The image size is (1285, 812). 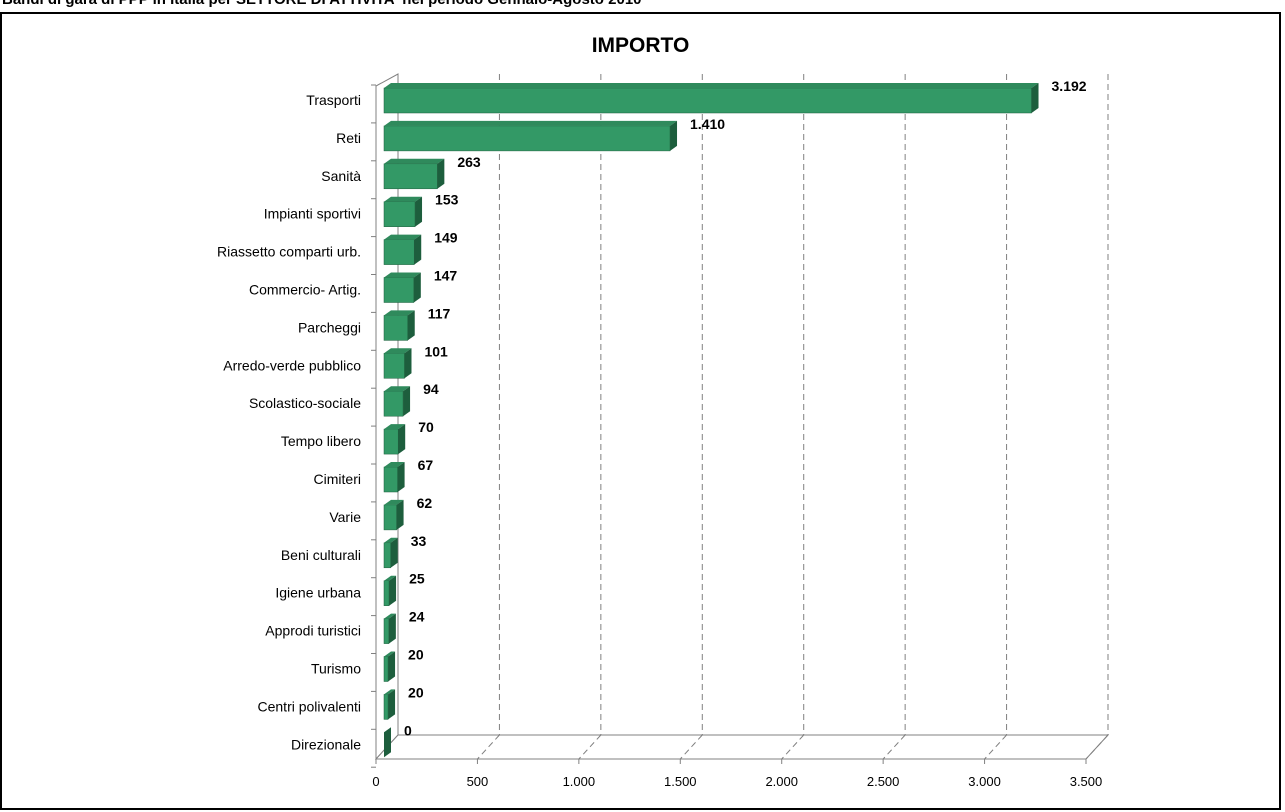 What do you see at coordinates (313, 631) in the screenshot?
I see `category-label: Approdi turistici` at bounding box center [313, 631].